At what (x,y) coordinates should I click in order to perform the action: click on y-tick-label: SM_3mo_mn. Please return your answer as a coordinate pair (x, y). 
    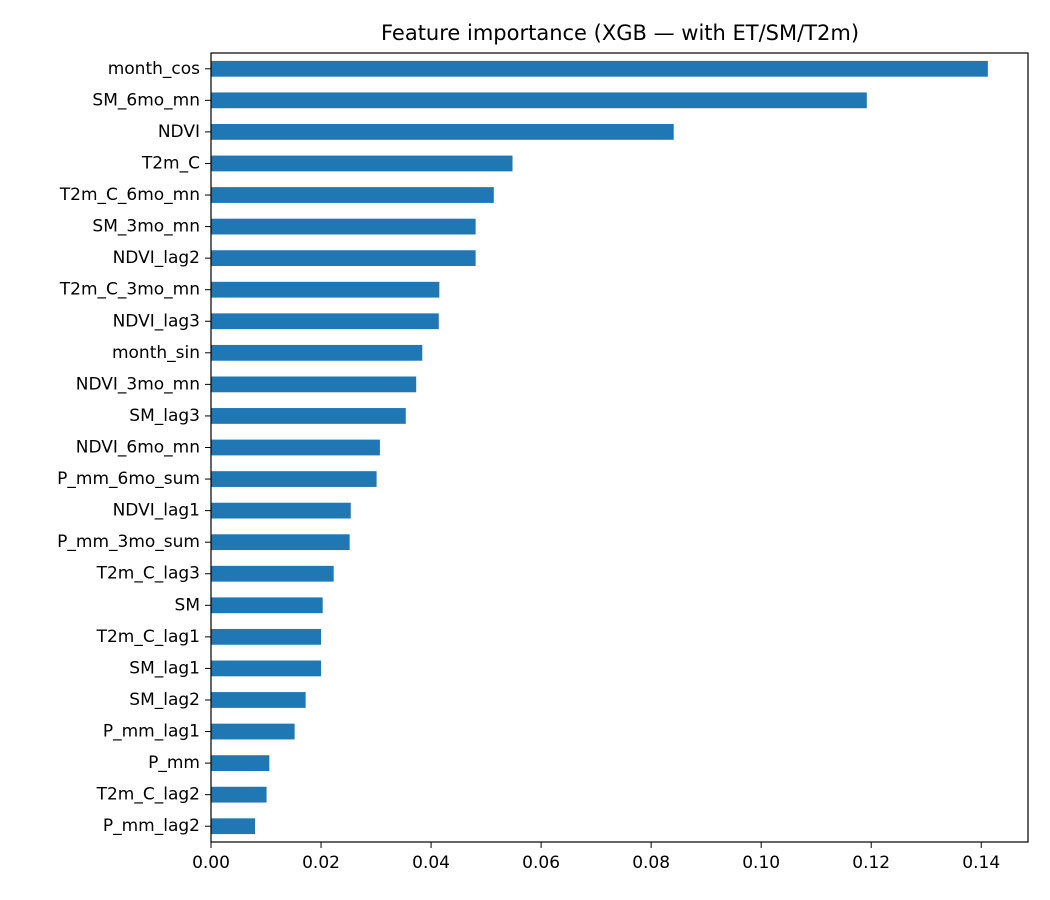
    Looking at the image, I should click on (146, 227).